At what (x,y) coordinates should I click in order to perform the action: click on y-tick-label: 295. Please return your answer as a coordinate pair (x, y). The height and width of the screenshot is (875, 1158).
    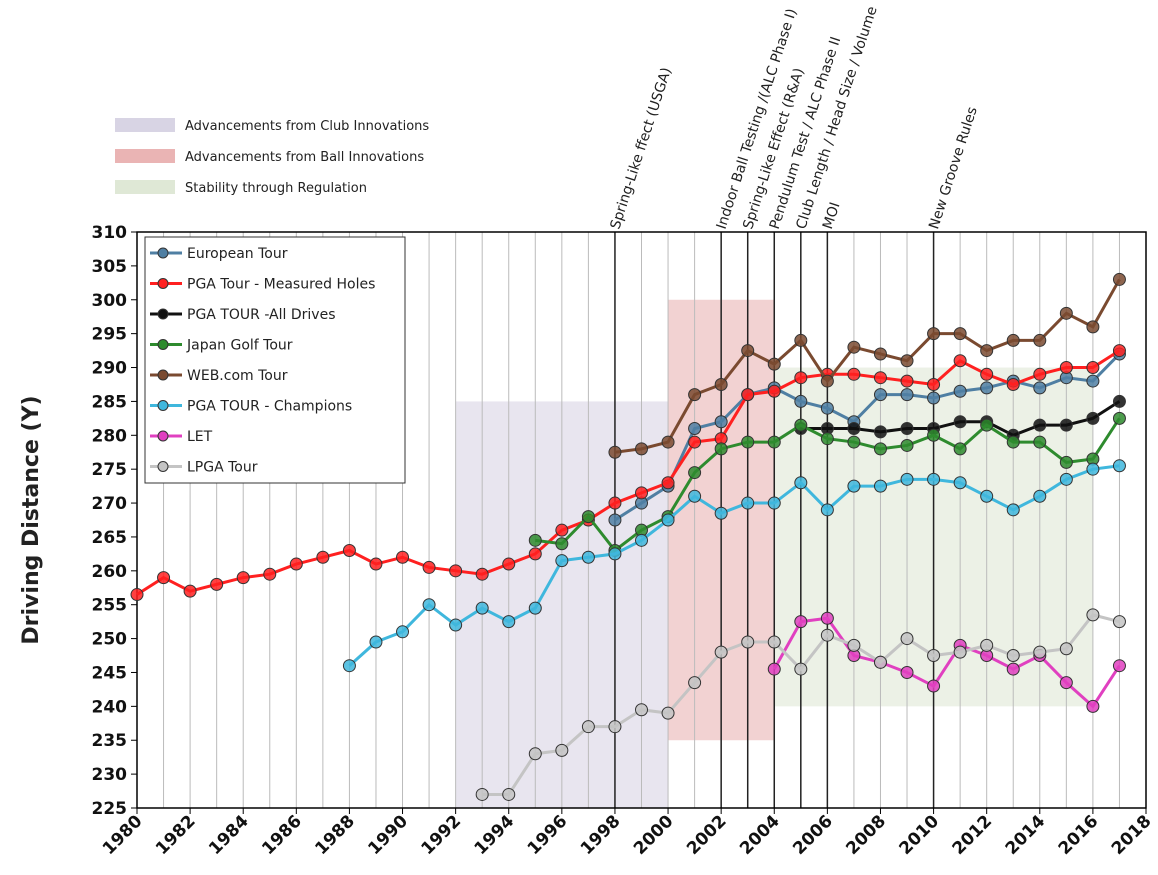
    Looking at the image, I should click on (110, 335).